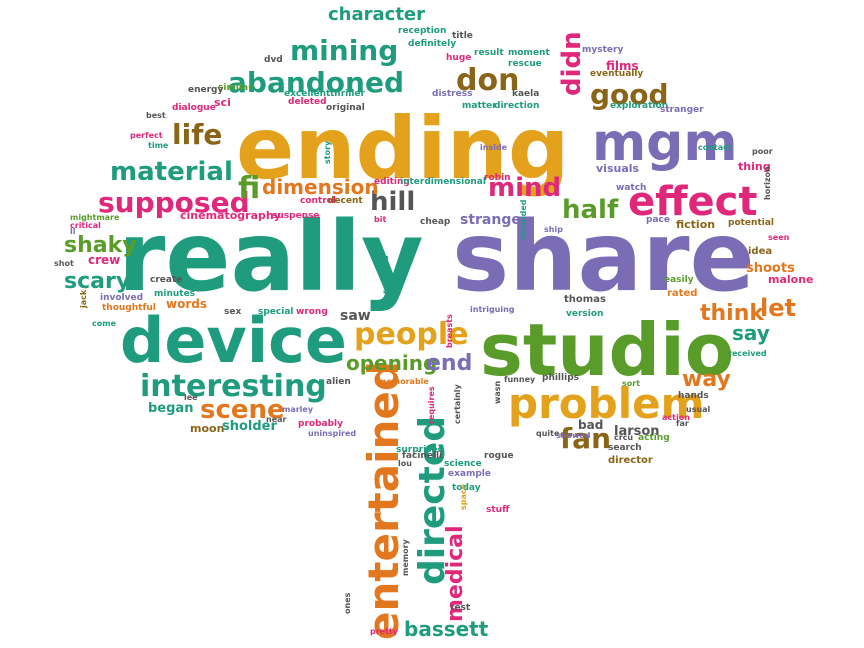 The width and height of the screenshot is (864, 648). What do you see at coordinates (345, 108) in the screenshot?
I see `word-original: original` at bounding box center [345, 108].